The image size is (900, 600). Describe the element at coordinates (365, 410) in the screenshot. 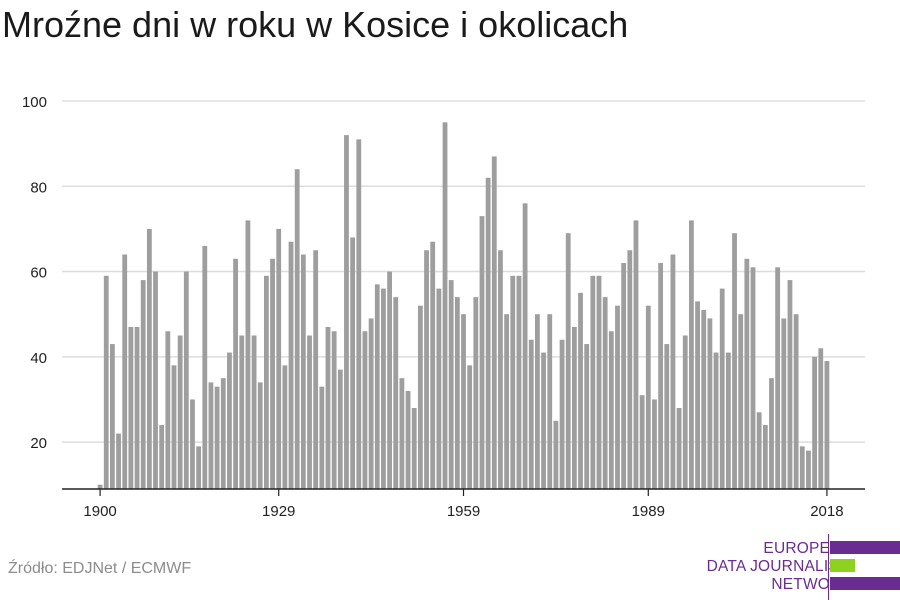

I see `bar-1943` at that location.